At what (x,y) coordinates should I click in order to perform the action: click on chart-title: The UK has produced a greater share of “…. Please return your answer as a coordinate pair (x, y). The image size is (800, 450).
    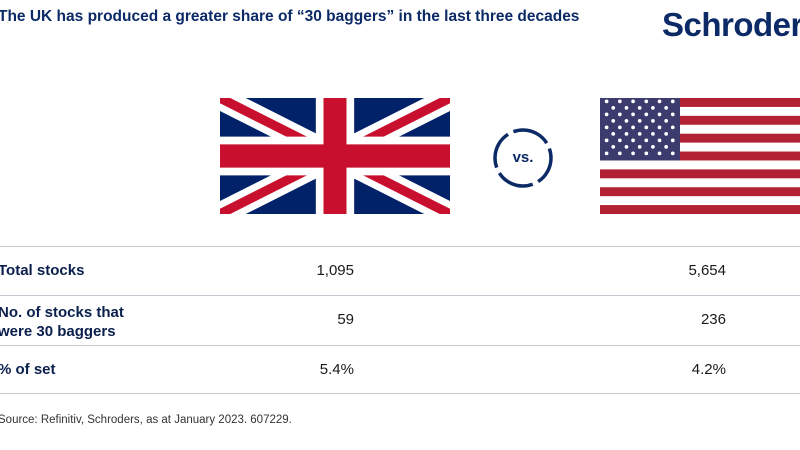
    Looking at the image, I should click on (290, 16).